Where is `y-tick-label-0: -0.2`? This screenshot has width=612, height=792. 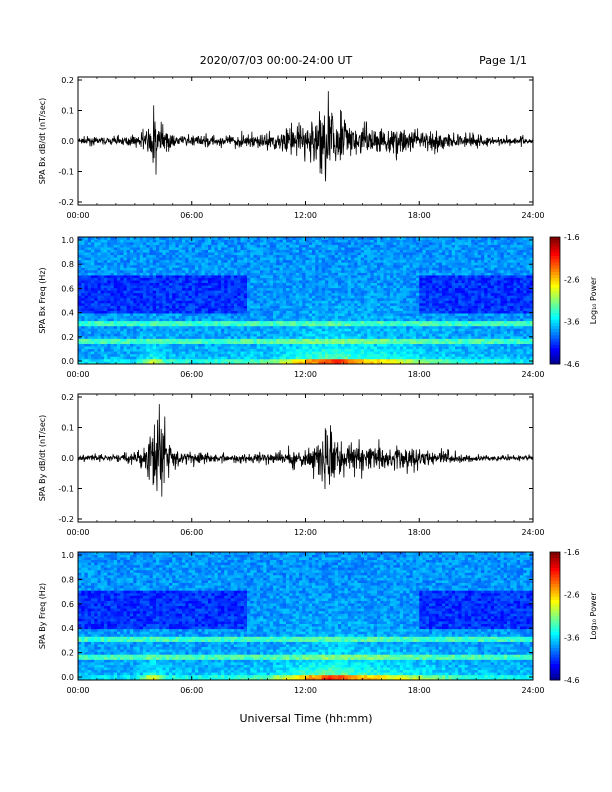 y-tick-label-0: -0.2 is located at coordinates (66, 202).